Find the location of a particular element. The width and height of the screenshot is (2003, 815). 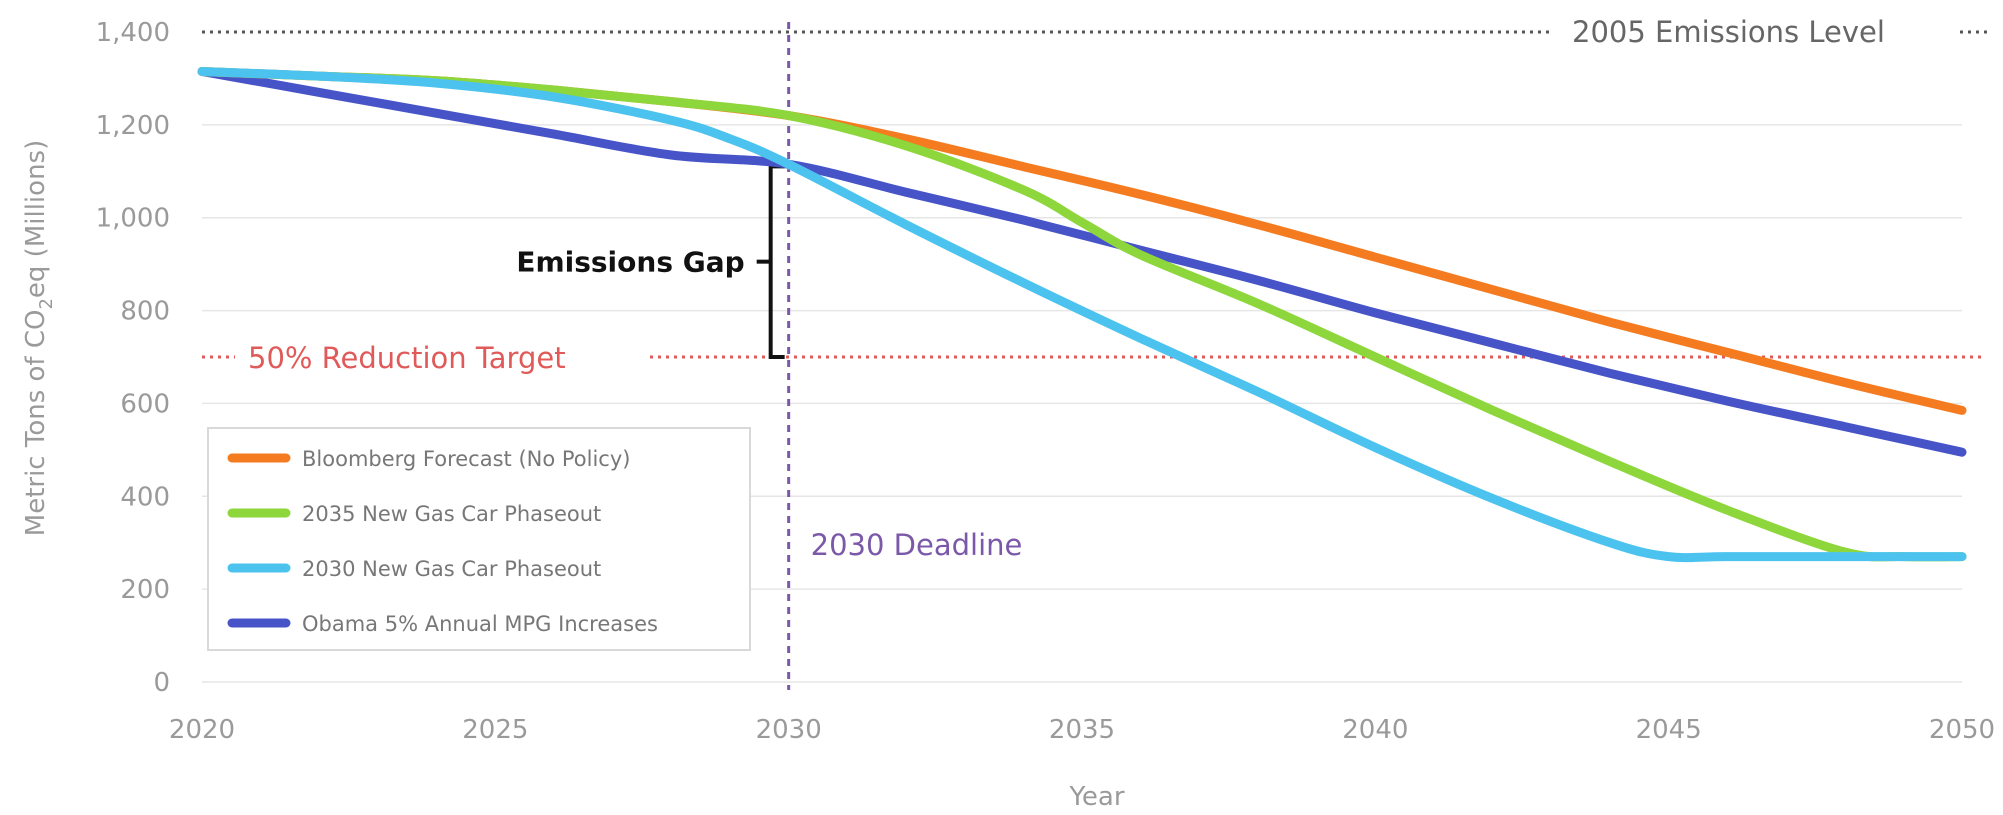

legend-label-3: 2030 New Gas Car Phaseout is located at coordinates (451, 569).